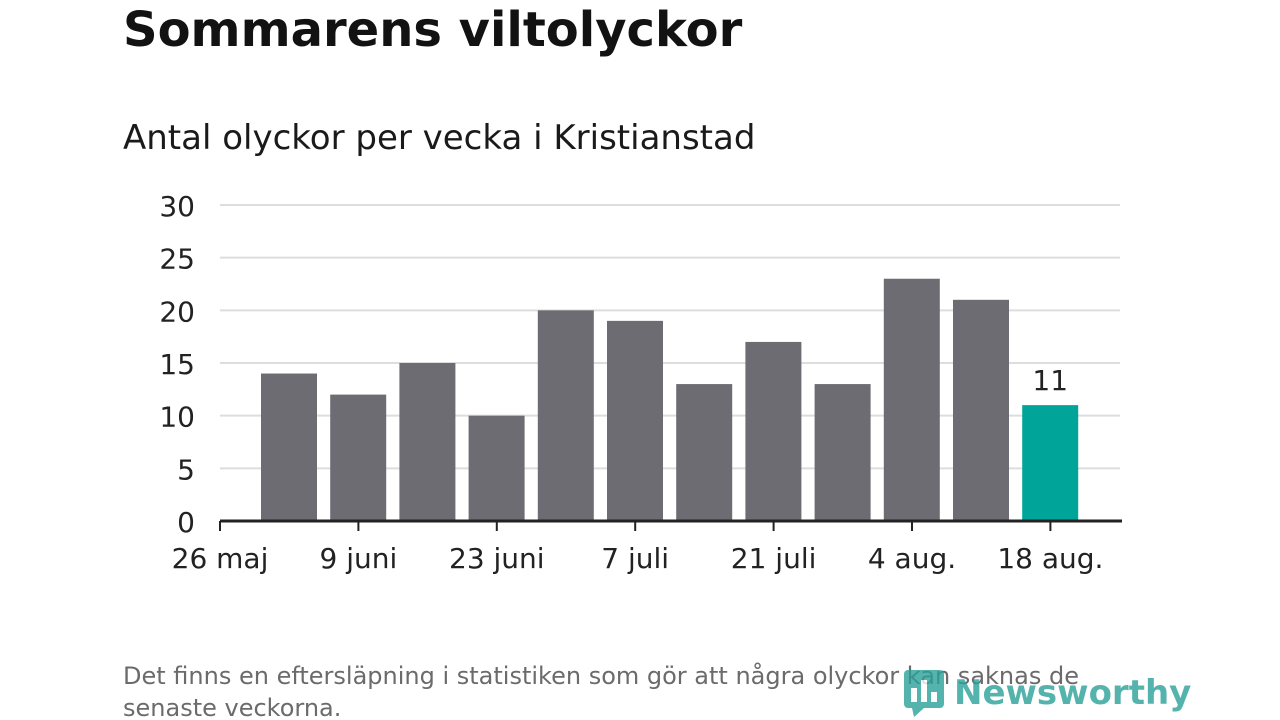 This screenshot has height=720, width=1280. I want to click on x-tick-label: 7 juli, so click(635, 558).